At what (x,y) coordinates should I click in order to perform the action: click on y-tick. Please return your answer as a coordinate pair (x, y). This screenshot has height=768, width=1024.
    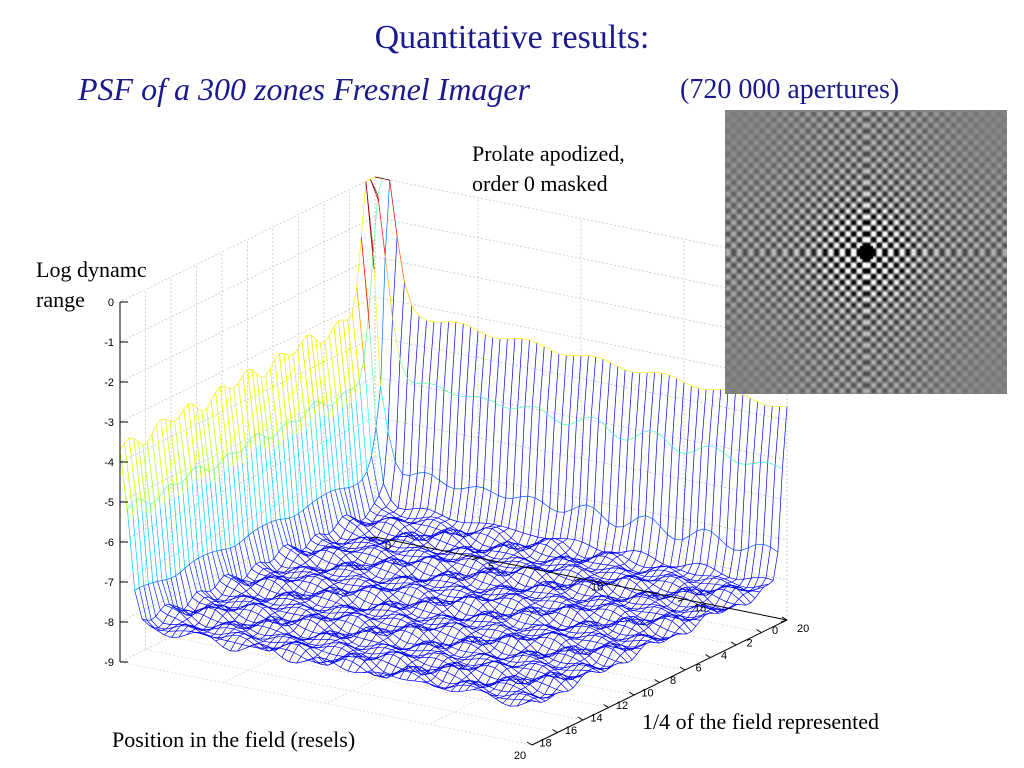
    Looking at the image, I should click on (578, 579).